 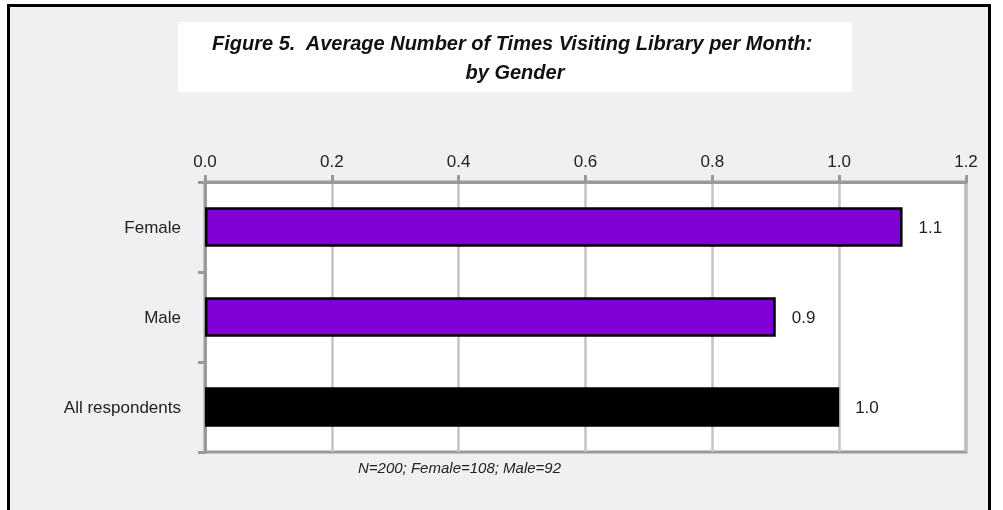 I want to click on chart-title: Figure 5. Average Number of Times Visiting Library per Month: by Gender, so click(x=515, y=57).